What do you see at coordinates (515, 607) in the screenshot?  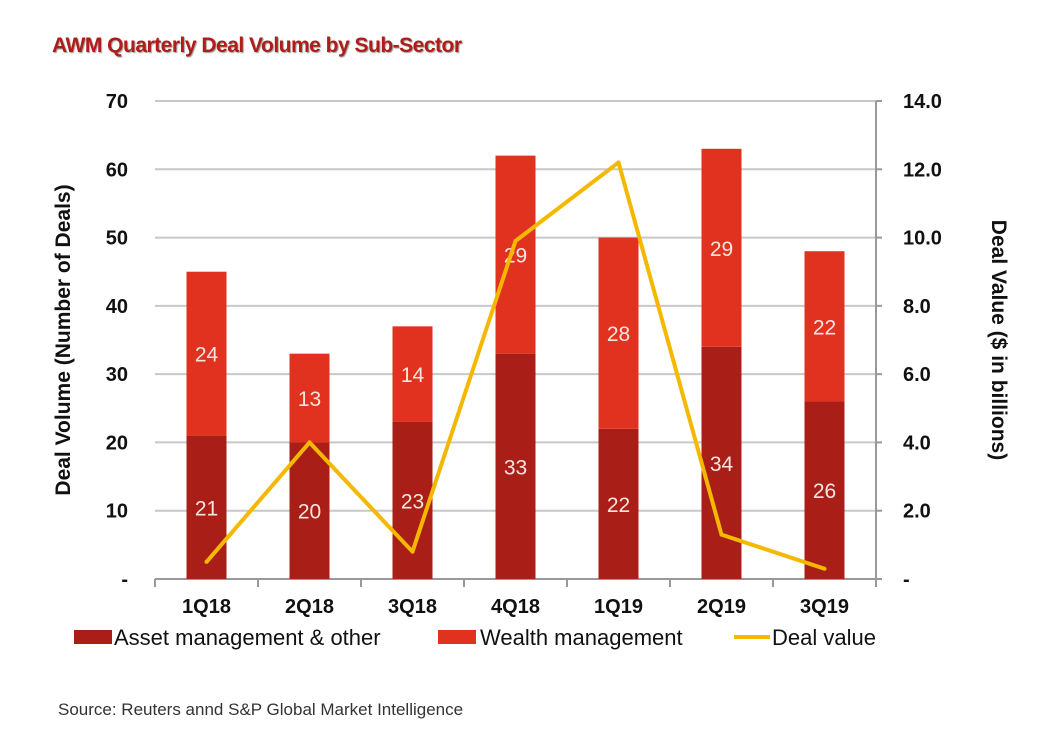 I see `x-tick-label: 4Q18` at bounding box center [515, 607].